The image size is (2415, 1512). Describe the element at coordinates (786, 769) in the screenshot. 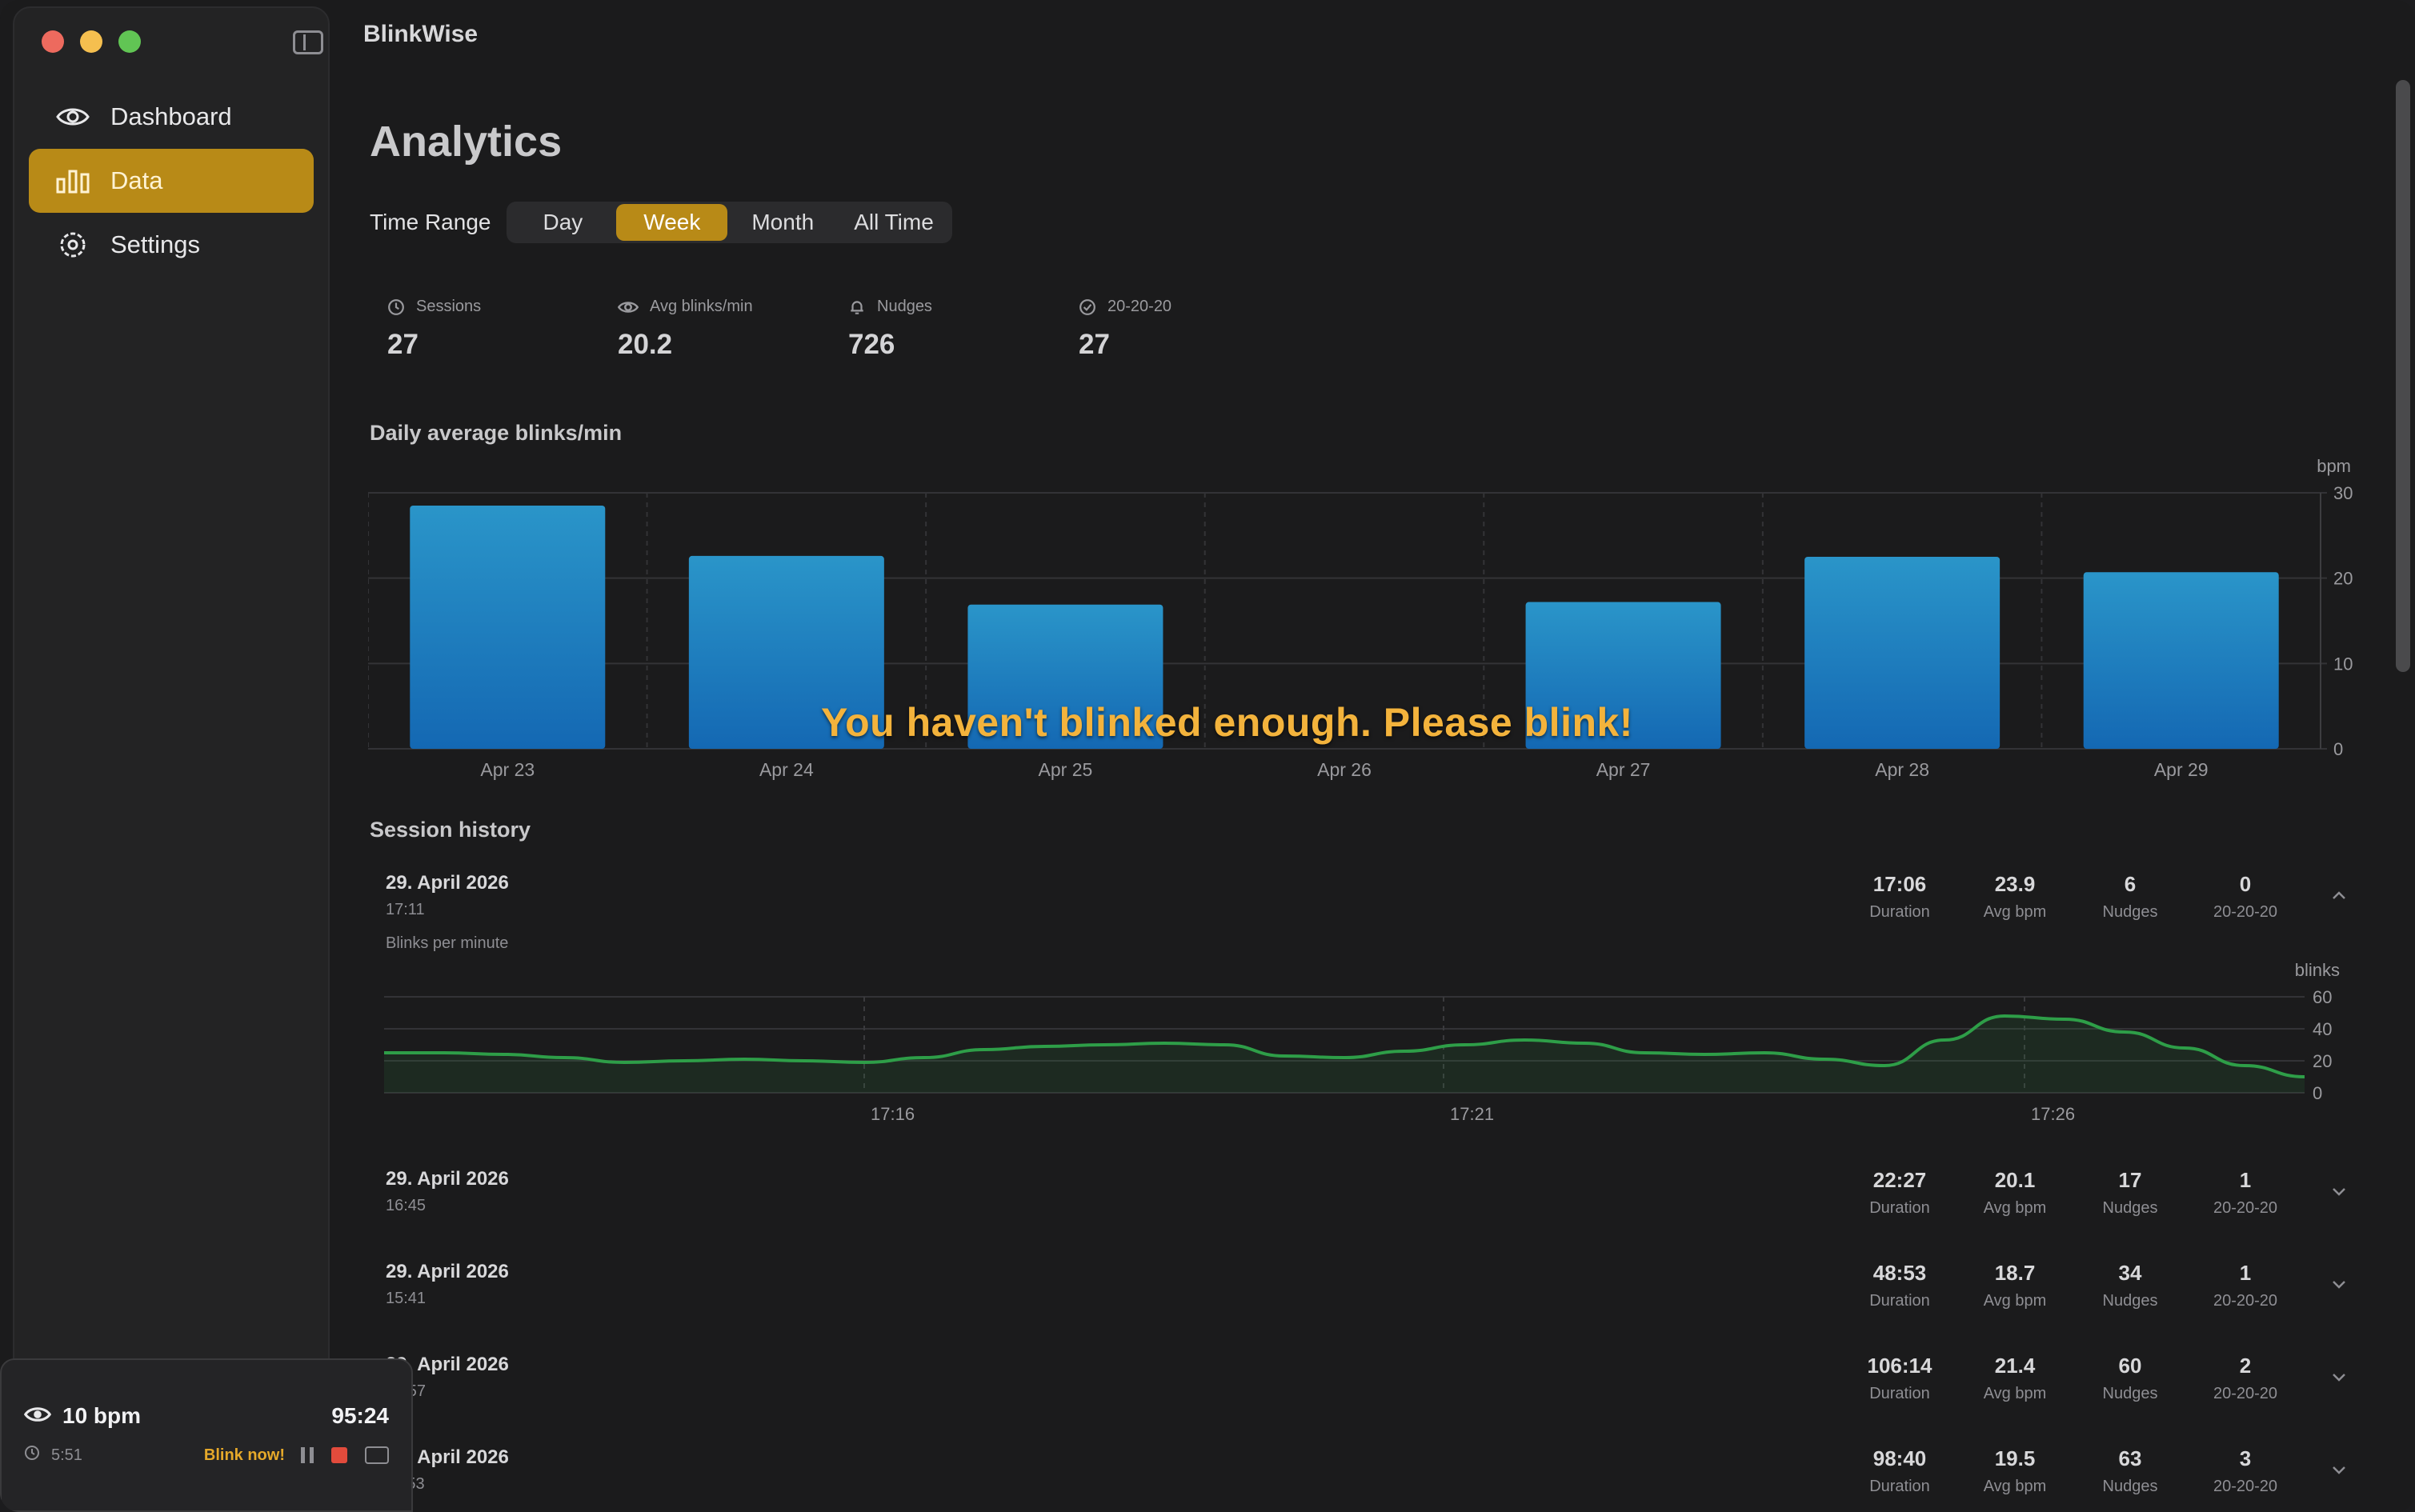

I see `x-tick-label: Apr 24` at that location.